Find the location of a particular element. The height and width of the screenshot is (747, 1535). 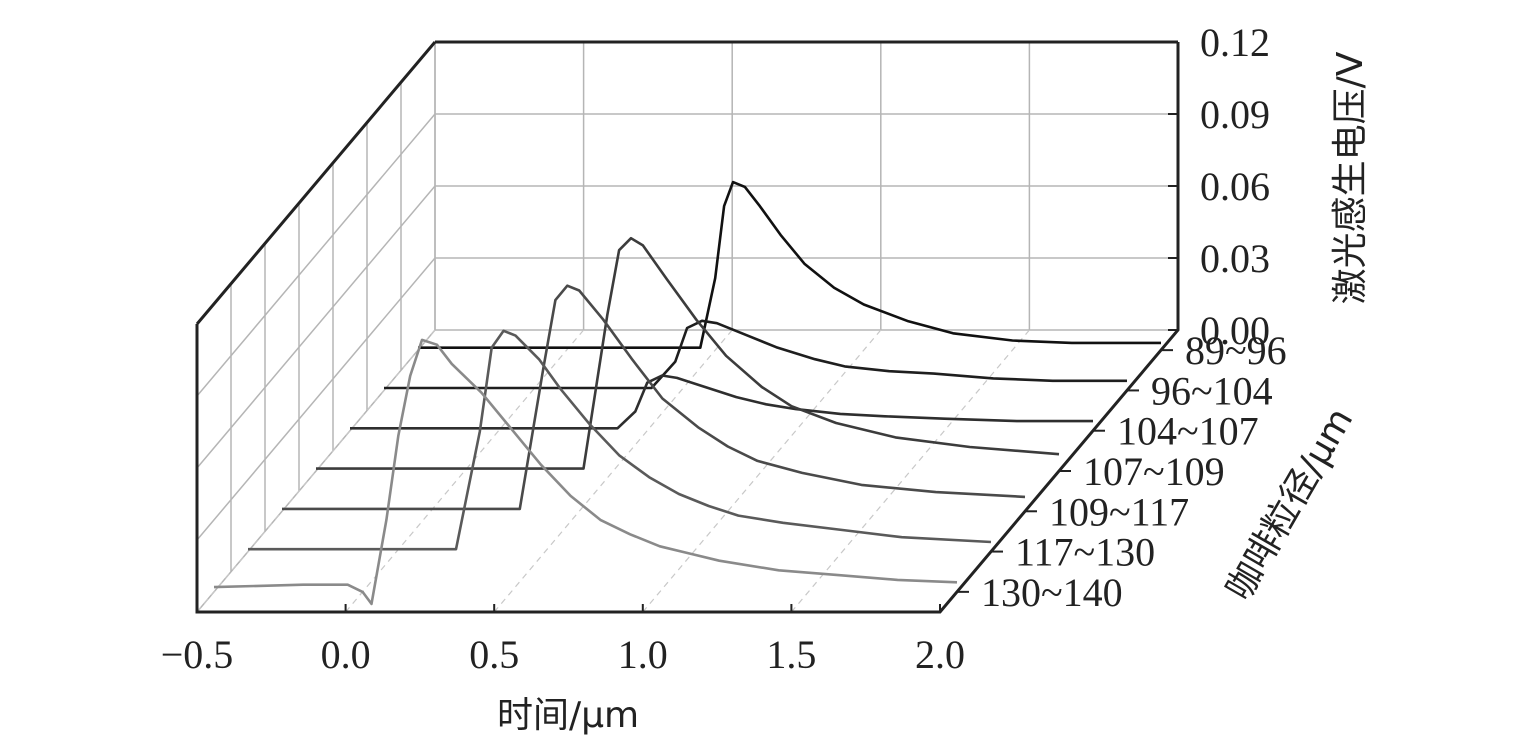

z-tick-label: 0.09 is located at coordinates (1235, 114).